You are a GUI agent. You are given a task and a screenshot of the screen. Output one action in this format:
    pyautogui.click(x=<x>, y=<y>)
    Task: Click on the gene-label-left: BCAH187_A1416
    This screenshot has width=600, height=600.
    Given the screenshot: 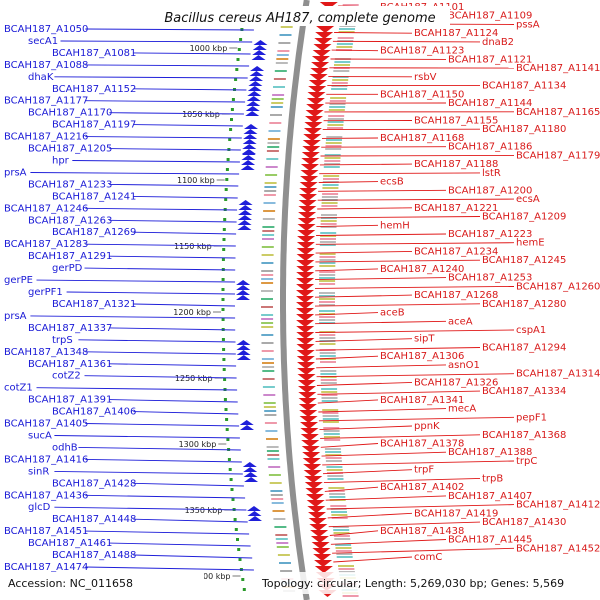 What is the action you would take?
    pyautogui.click(x=46, y=459)
    